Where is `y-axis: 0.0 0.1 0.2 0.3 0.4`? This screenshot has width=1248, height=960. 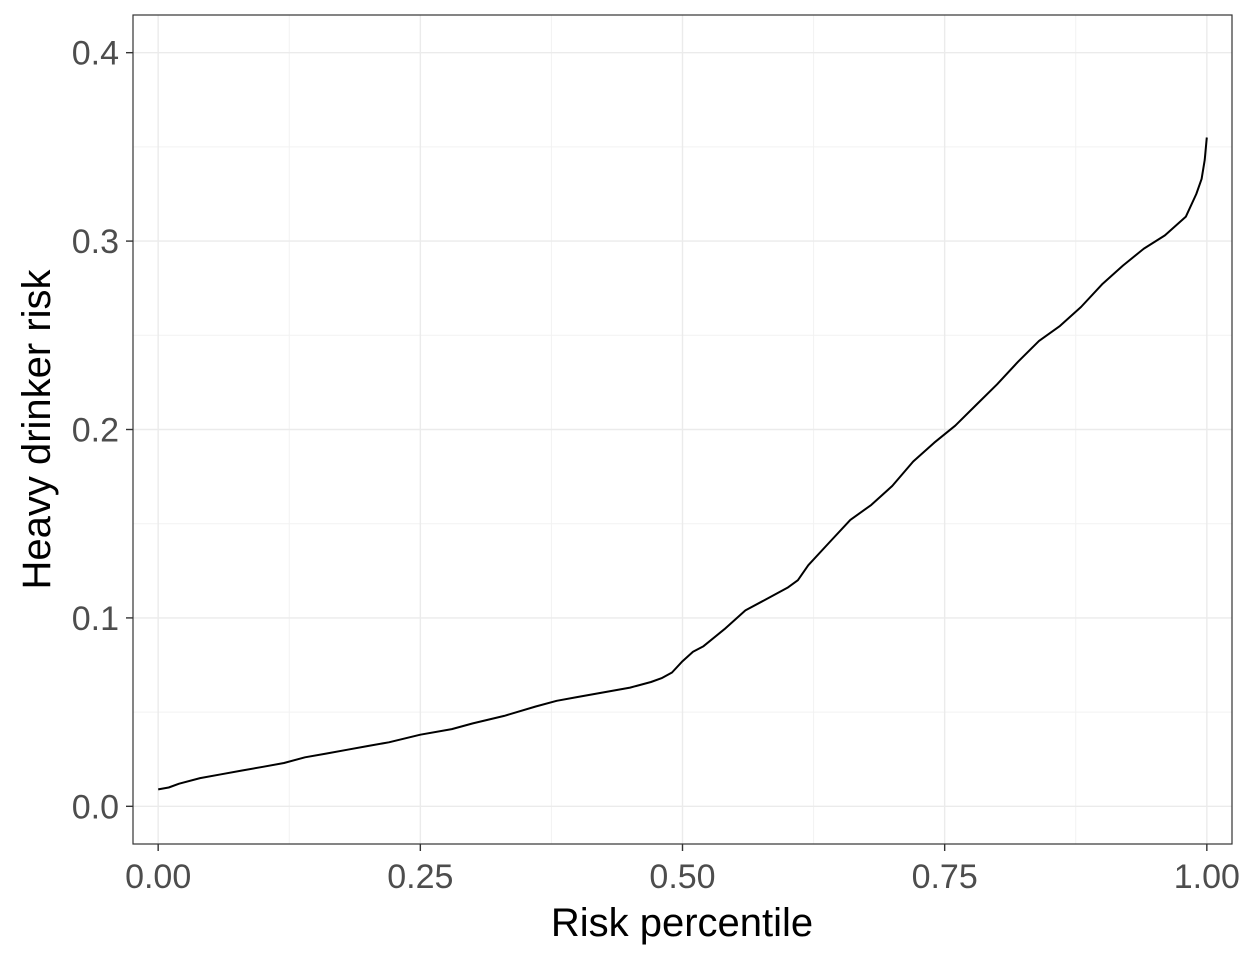
y-axis: 0.0 0.1 0.2 0.3 0.4 is located at coordinates (102, 430).